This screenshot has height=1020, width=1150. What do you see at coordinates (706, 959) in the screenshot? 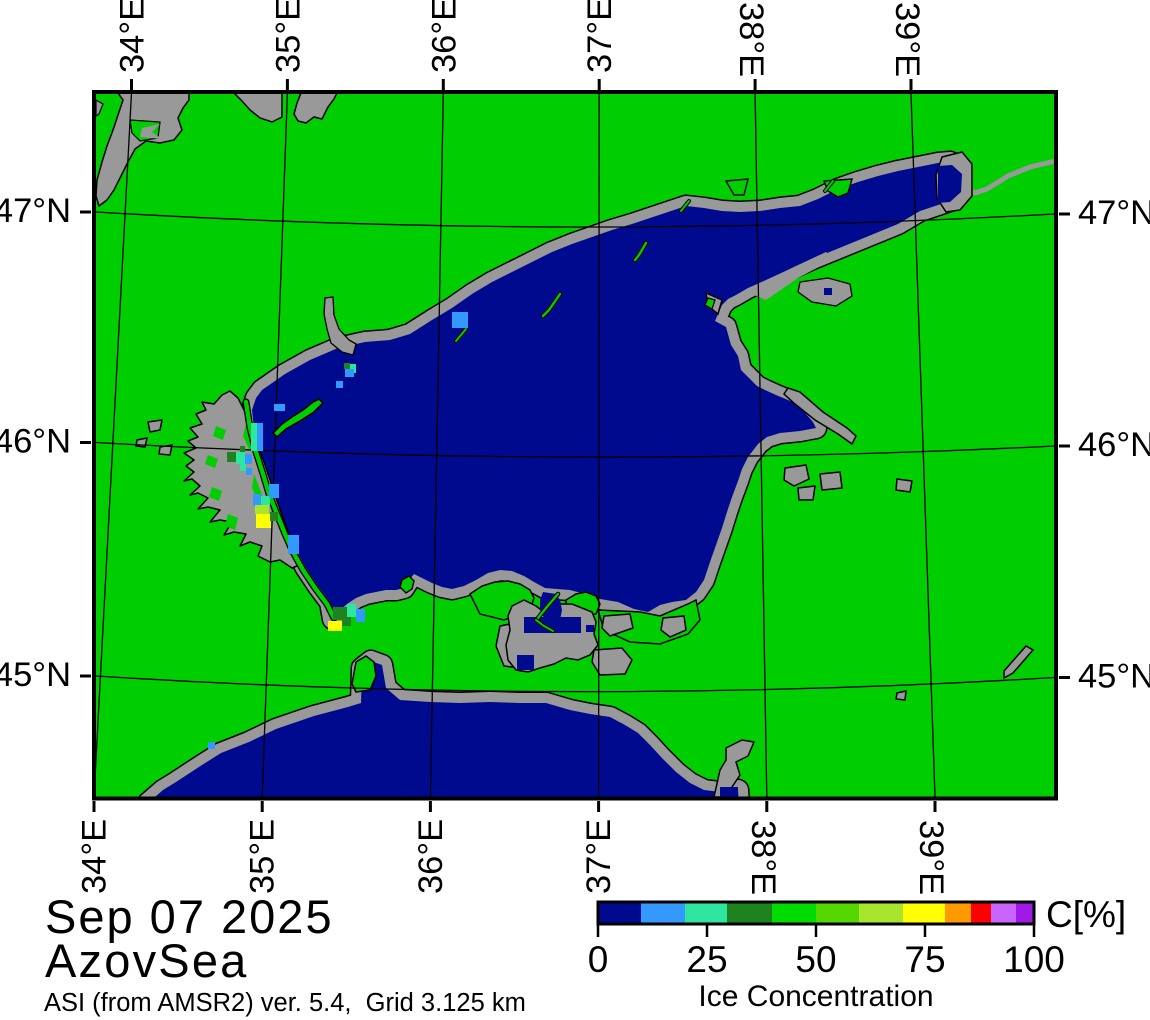
I see `svg-text: 25` at bounding box center [706, 959].